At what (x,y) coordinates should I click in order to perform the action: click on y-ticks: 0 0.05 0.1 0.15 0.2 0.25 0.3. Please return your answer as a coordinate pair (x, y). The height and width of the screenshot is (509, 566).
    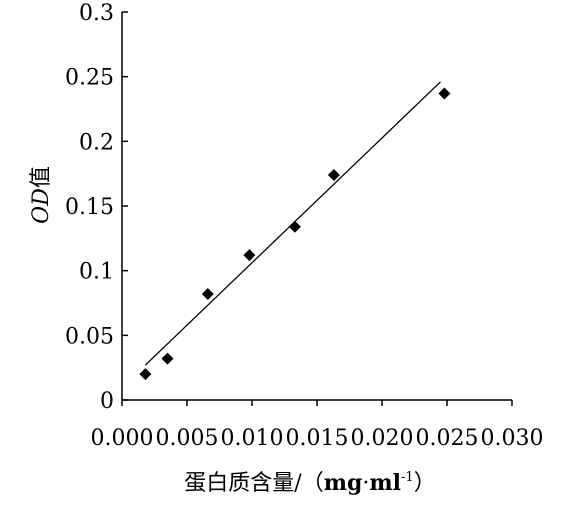
    Looking at the image, I should click on (96, 207).